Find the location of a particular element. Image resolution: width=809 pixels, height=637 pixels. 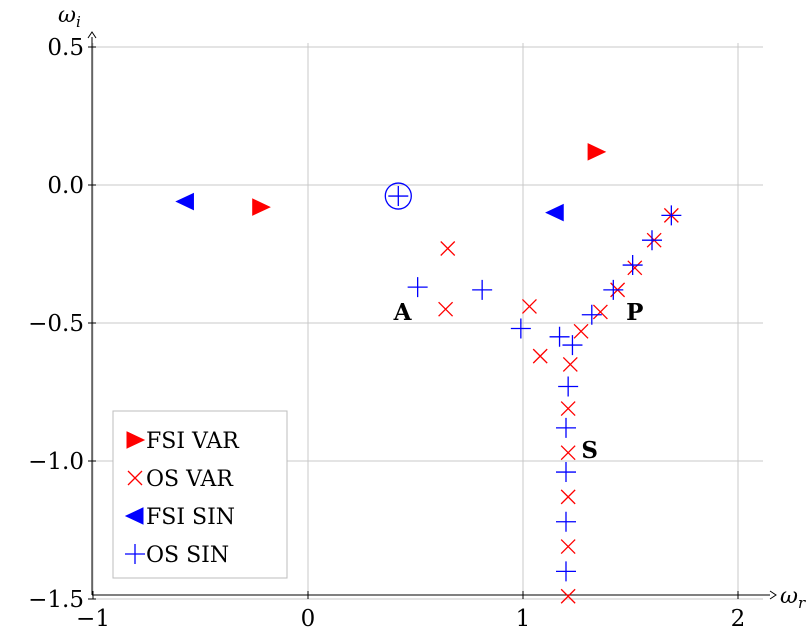

y-tick-label: −0.5 is located at coordinates (56, 324).